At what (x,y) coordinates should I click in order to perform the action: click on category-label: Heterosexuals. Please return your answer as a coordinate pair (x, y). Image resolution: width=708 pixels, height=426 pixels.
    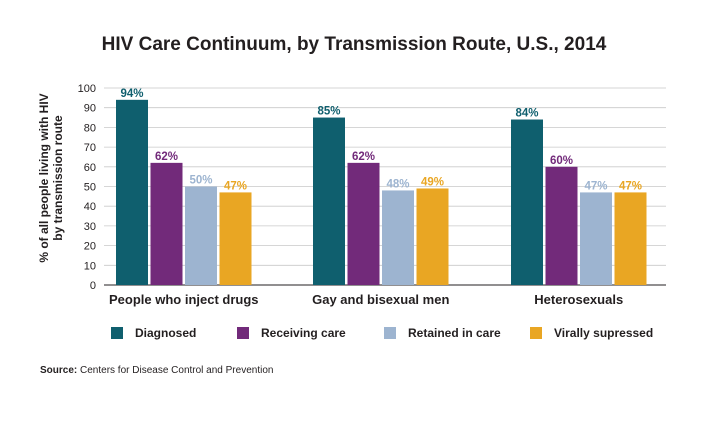
    Looking at the image, I should click on (578, 299).